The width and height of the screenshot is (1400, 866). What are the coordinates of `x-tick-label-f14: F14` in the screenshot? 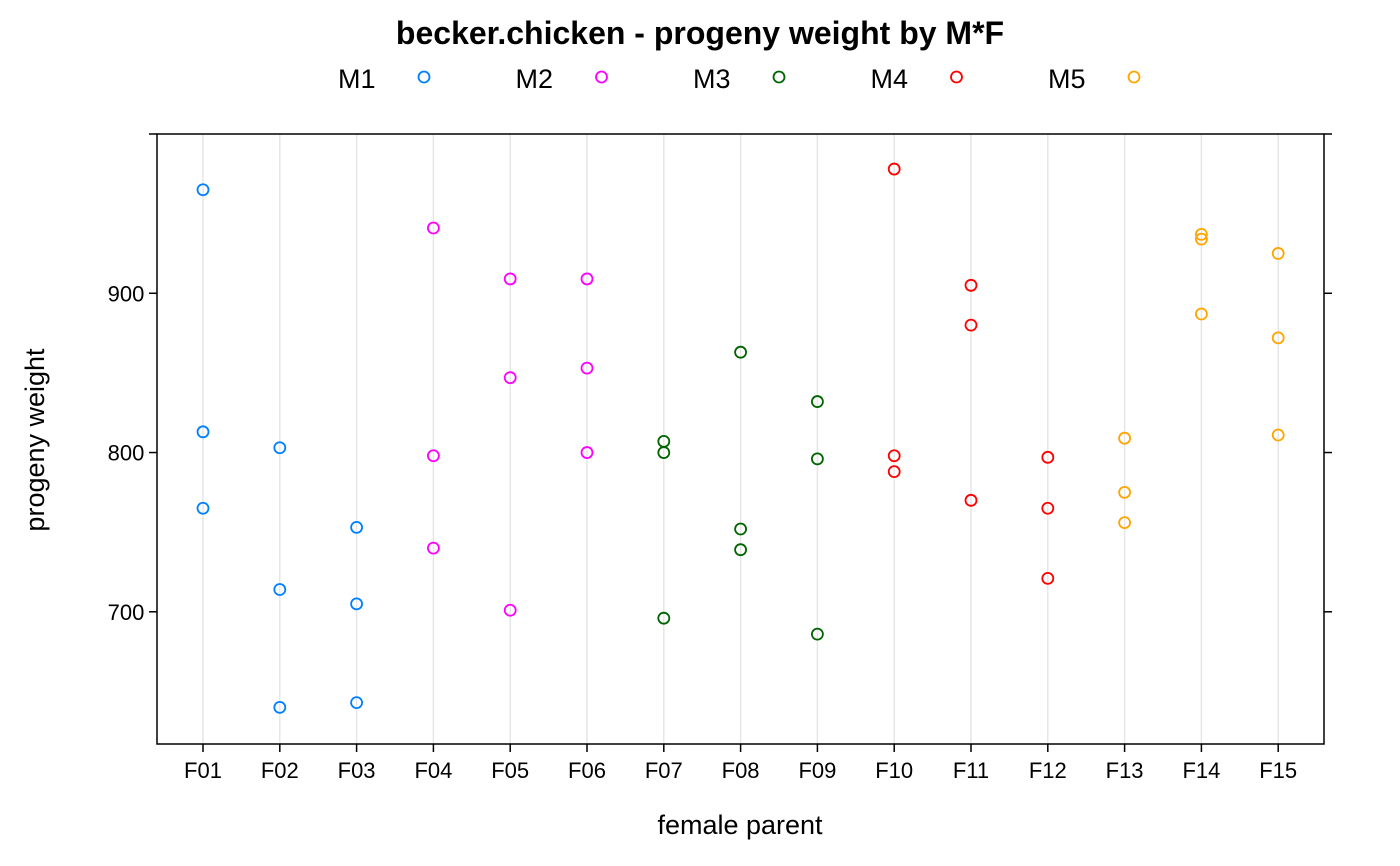 It's located at (1201, 770).